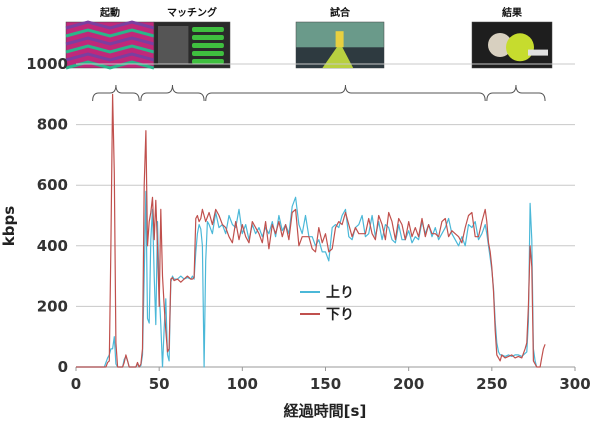 The height and width of the screenshot is (426, 600). Describe the element at coordinates (159, 384) in the screenshot. I see `x-tick-label: 50` at that location.